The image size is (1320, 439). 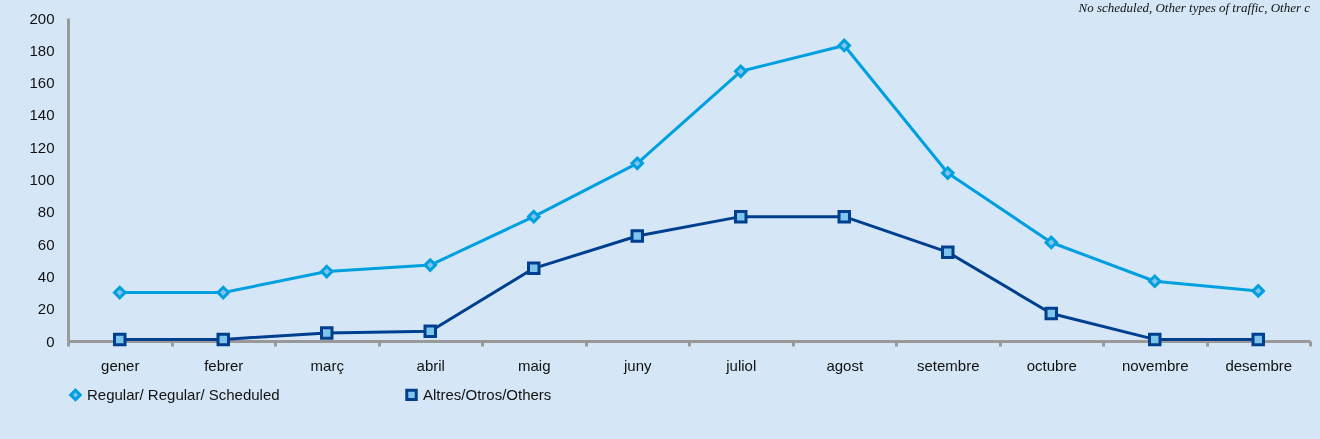 What do you see at coordinates (42, 50) in the screenshot?
I see `y-tick-label: 180` at bounding box center [42, 50].